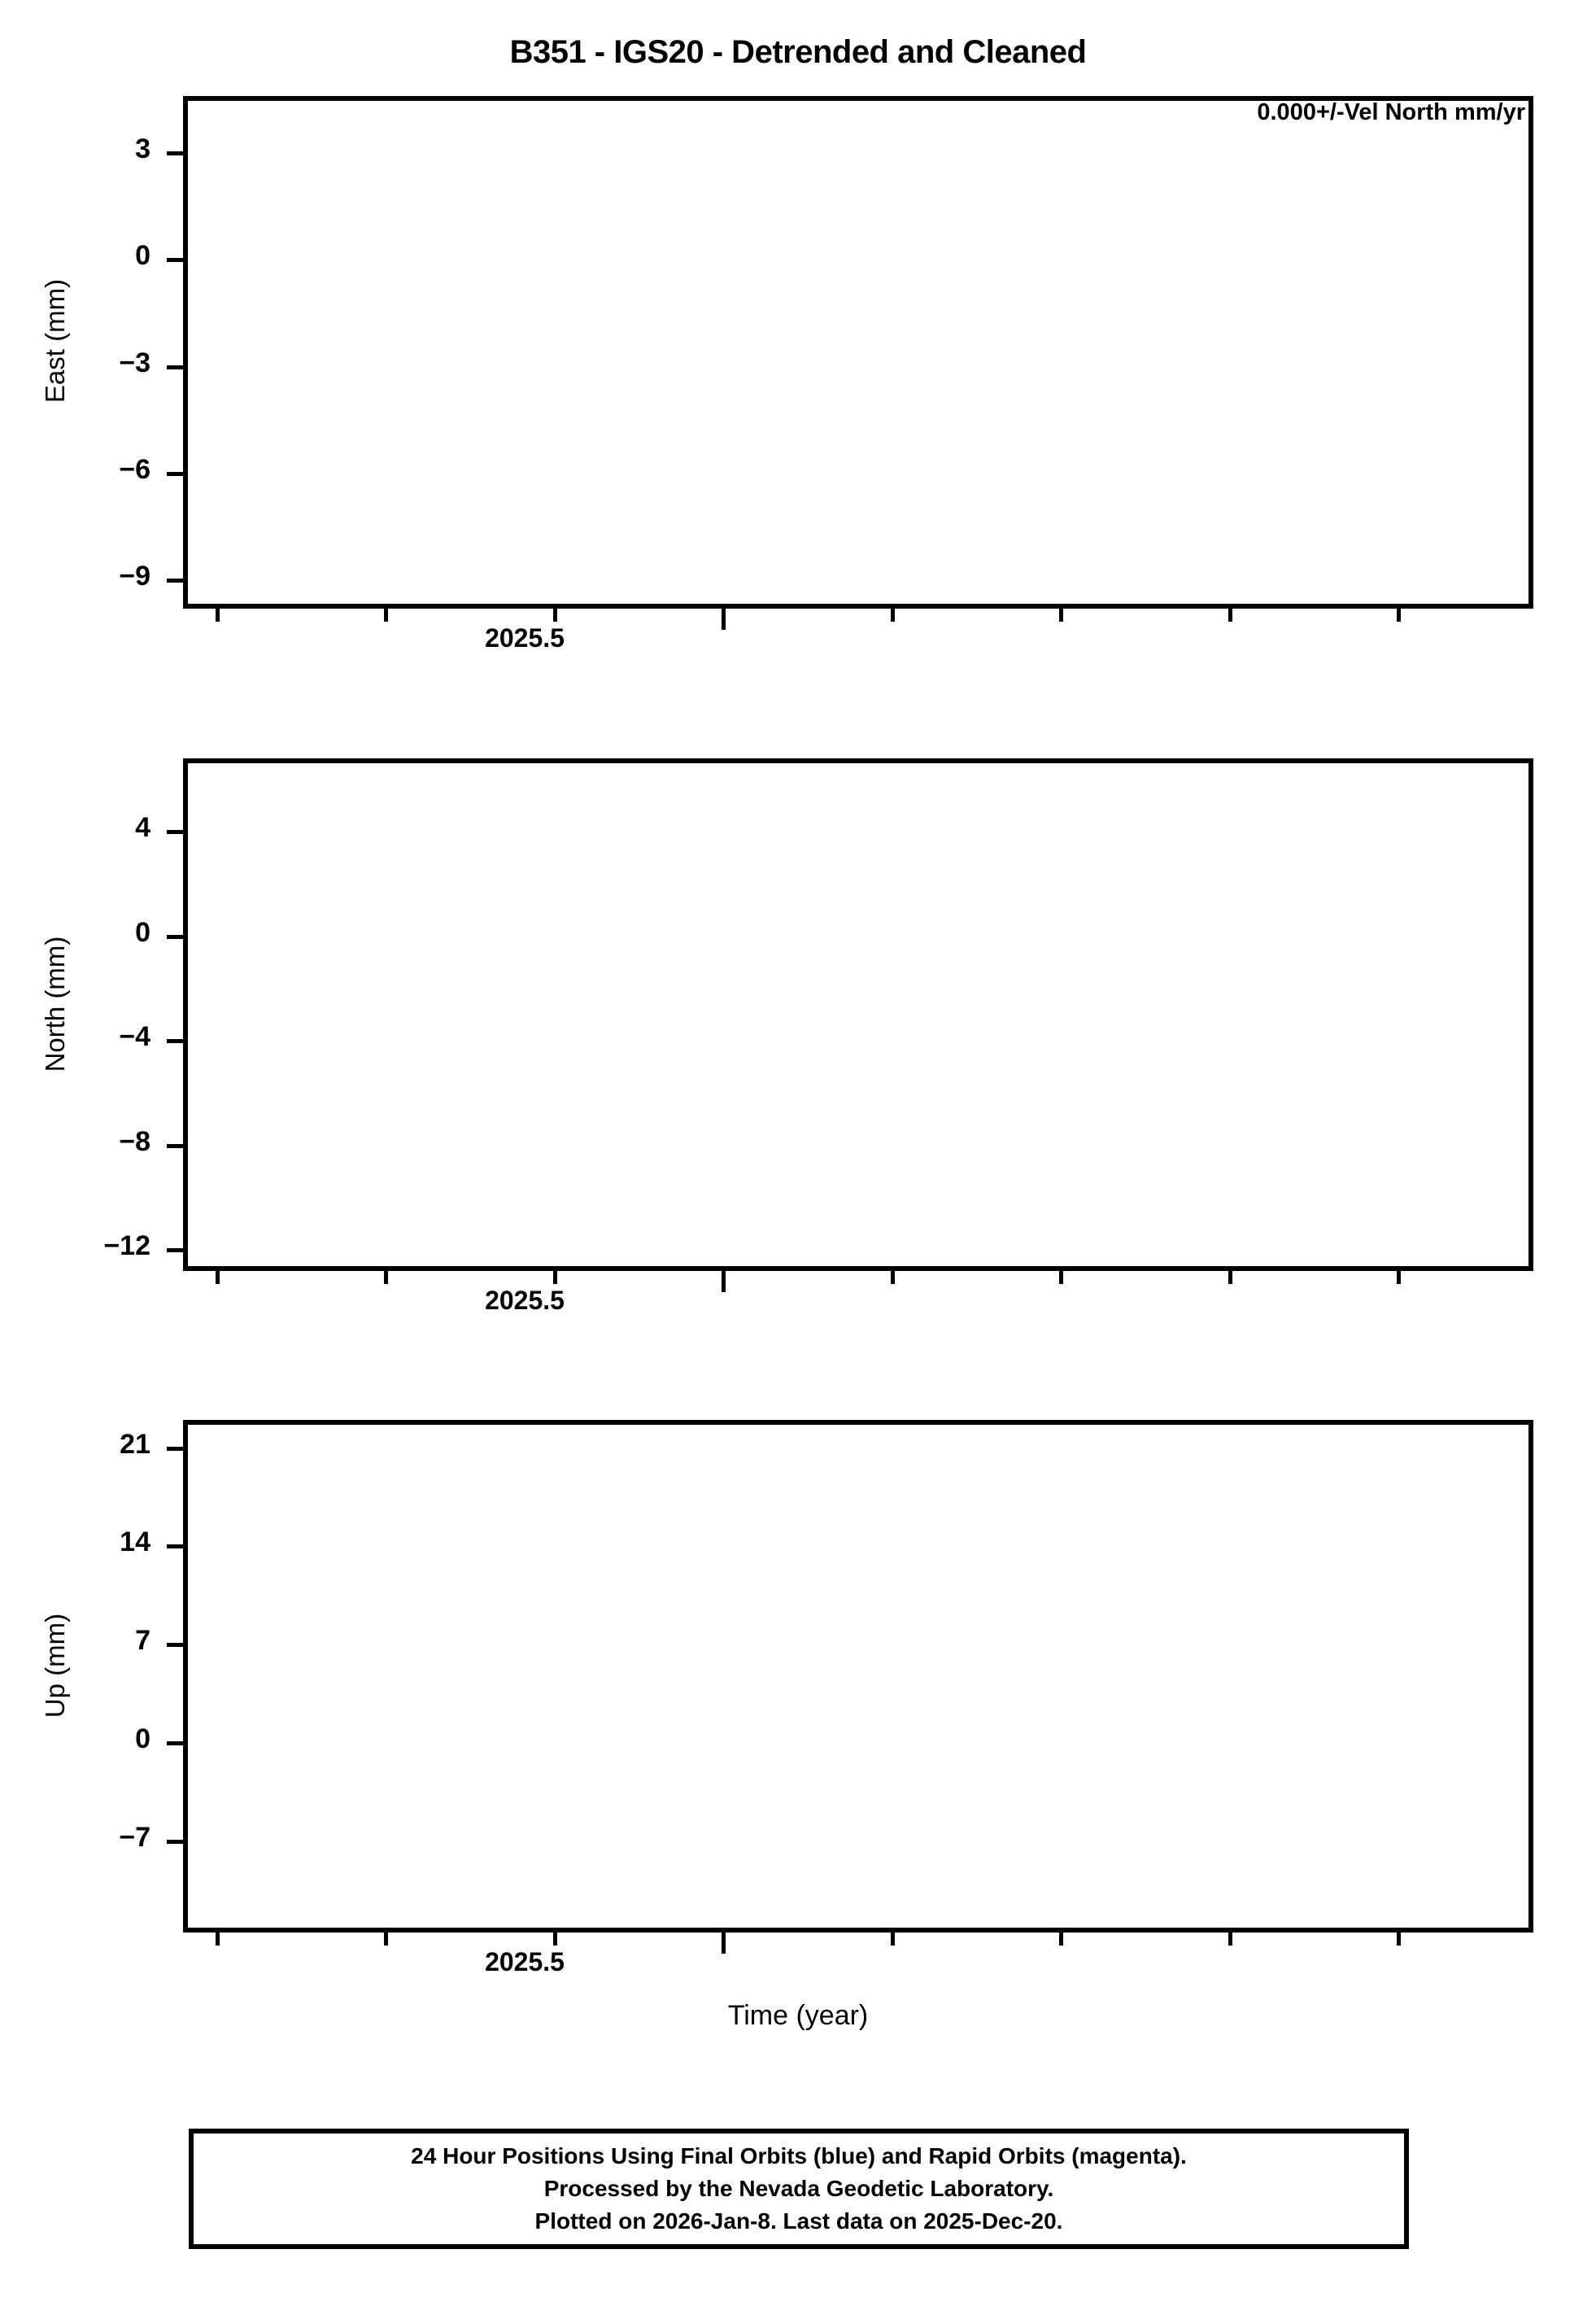 Image resolution: width=1596 pixels, height=2306 pixels. Describe the element at coordinates (134, 1141) in the screenshot. I see `y-tick-label: −8` at that location.